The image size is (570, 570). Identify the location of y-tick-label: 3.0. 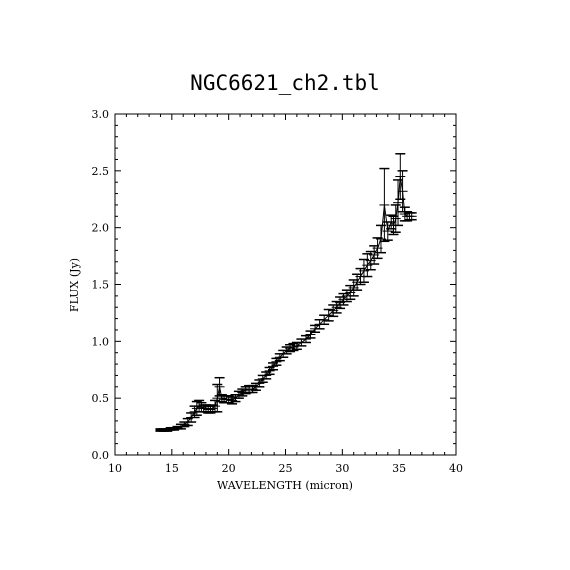
(101, 114).